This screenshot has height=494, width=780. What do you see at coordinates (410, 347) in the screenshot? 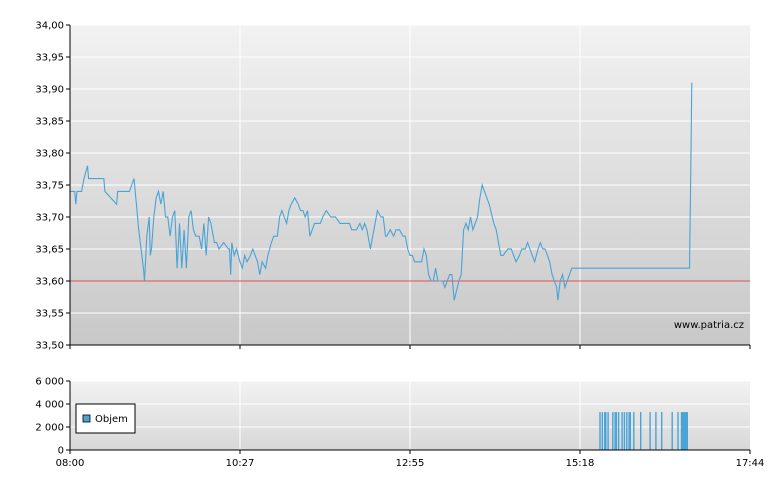
I see `price-x-ticks` at bounding box center [410, 347].